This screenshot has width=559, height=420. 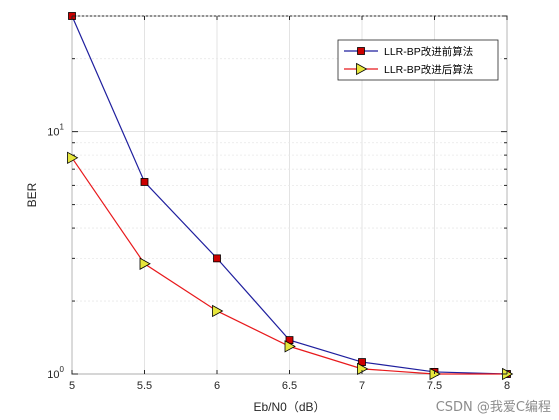 I want to click on x-tick-label: 8, so click(x=507, y=386).